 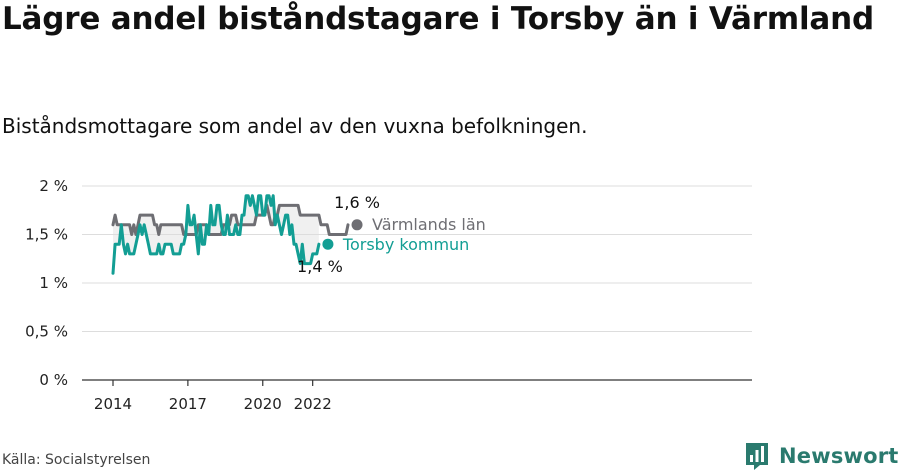 I want to click on y-tick-label: 0 %, so click(x=53, y=380).